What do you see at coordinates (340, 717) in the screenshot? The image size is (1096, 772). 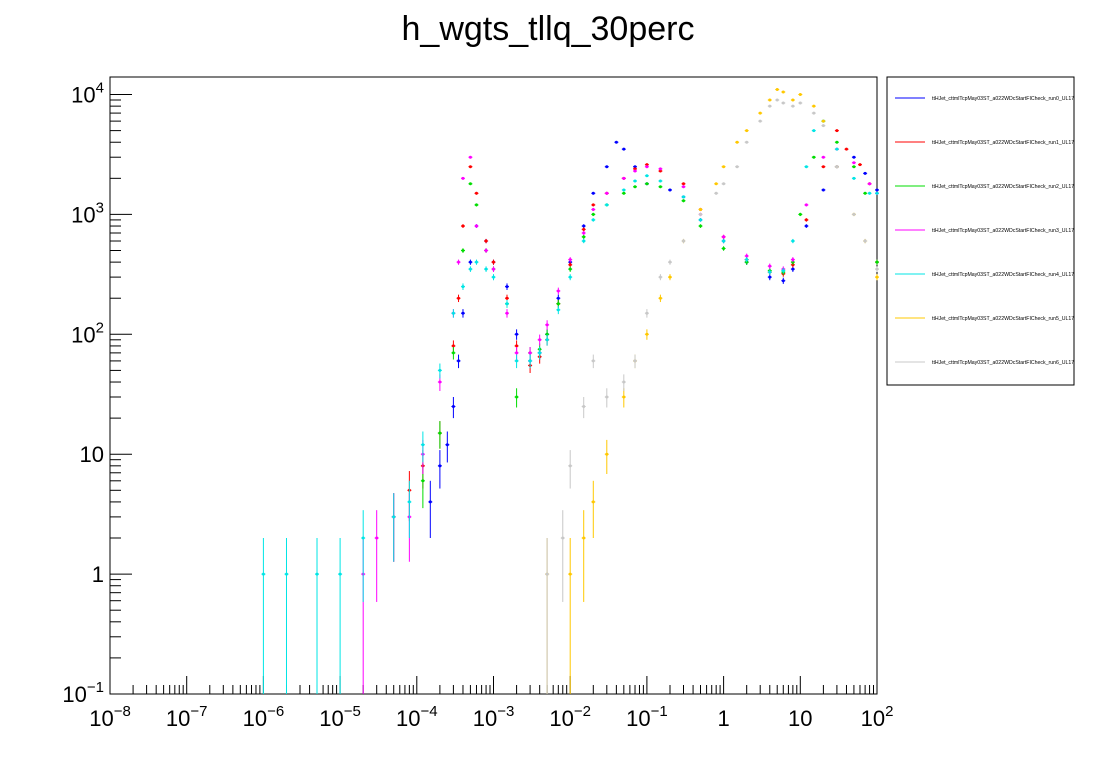 I see `x-tick-label: 10⁻⁵` at bounding box center [340, 717].